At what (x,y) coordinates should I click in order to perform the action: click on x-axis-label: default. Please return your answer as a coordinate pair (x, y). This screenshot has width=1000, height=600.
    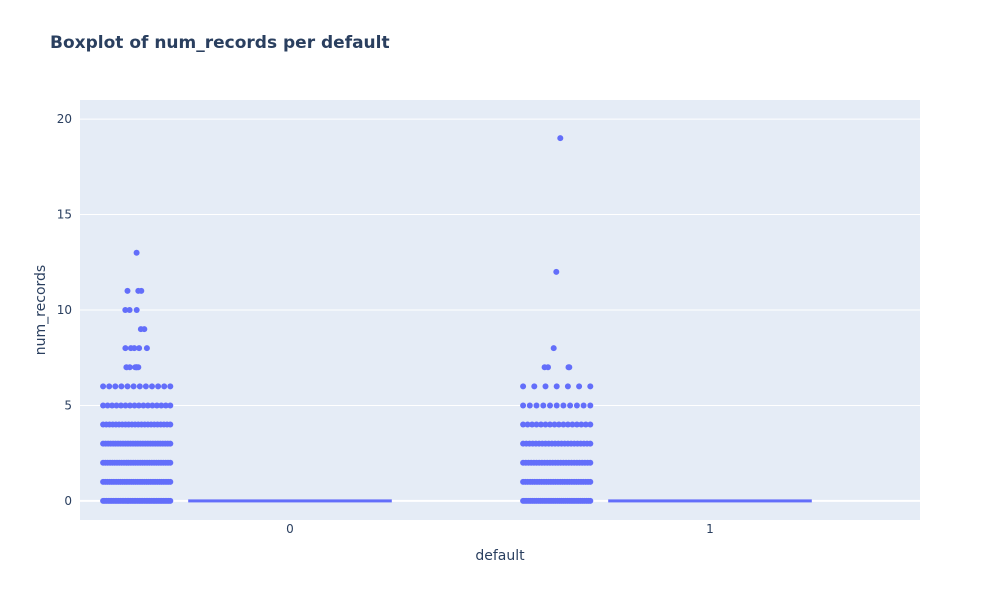
    Looking at the image, I should click on (500, 556).